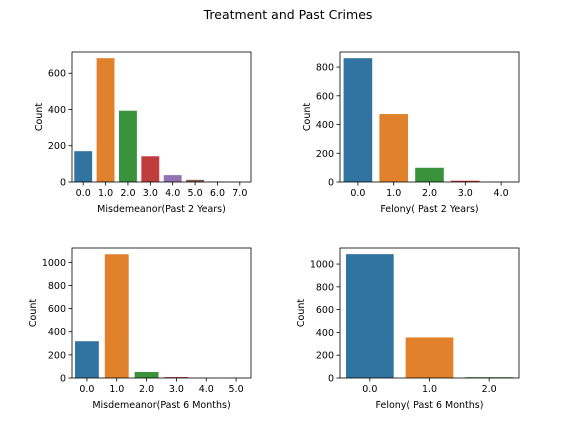 The height and width of the screenshot is (432, 576). I want to click on x-axis-label: Misdemeanor(Past 6 Months), so click(161, 405).